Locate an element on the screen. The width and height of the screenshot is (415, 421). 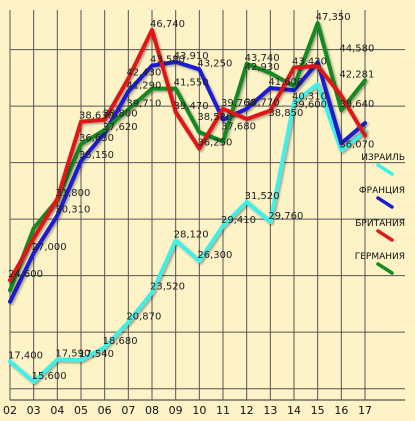
x-tick-label: 02 is located at coordinates (10, 410).